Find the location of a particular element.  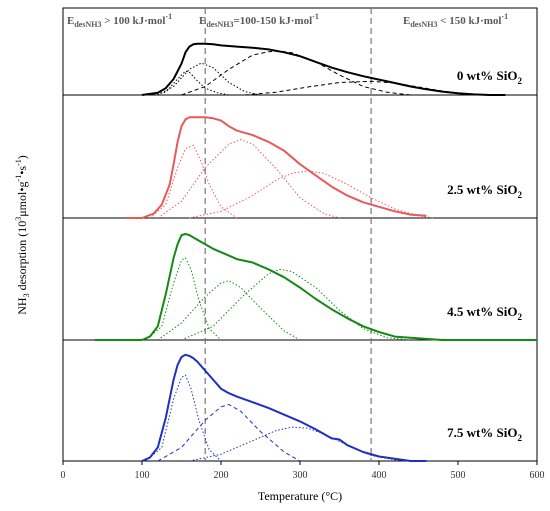

x-tick-label: 500 is located at coordinates (458, 475).